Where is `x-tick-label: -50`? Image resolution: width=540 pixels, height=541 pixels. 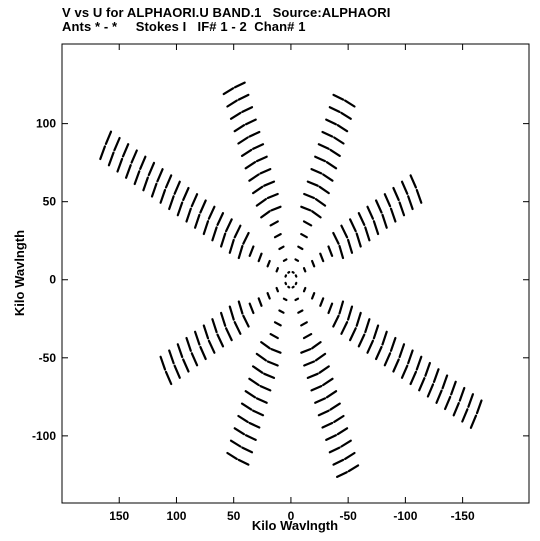
x-tick-label: -50 is located at coordinates (348, 516).